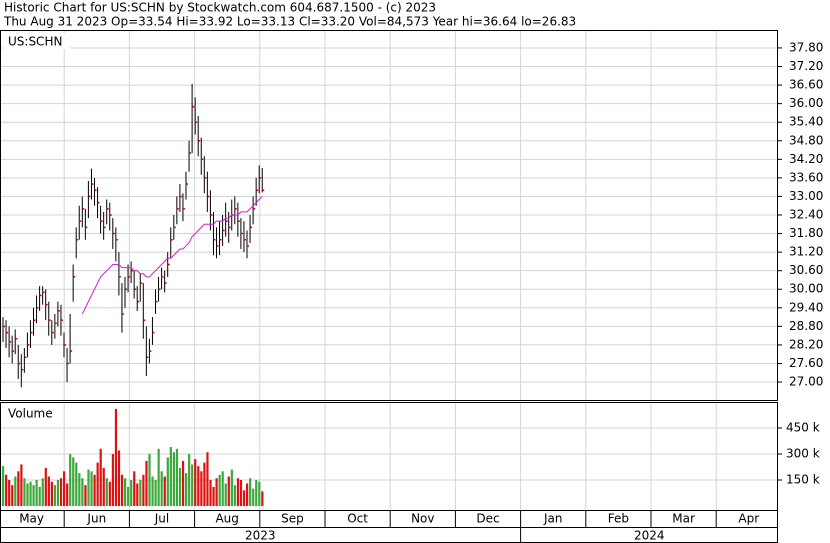 The height and width of the screenshot is (543, 830). What do you see at coordinates (292, 519) in the screenshot?
I see `x-tick-label: Sep` at bounding box center [292, 519].